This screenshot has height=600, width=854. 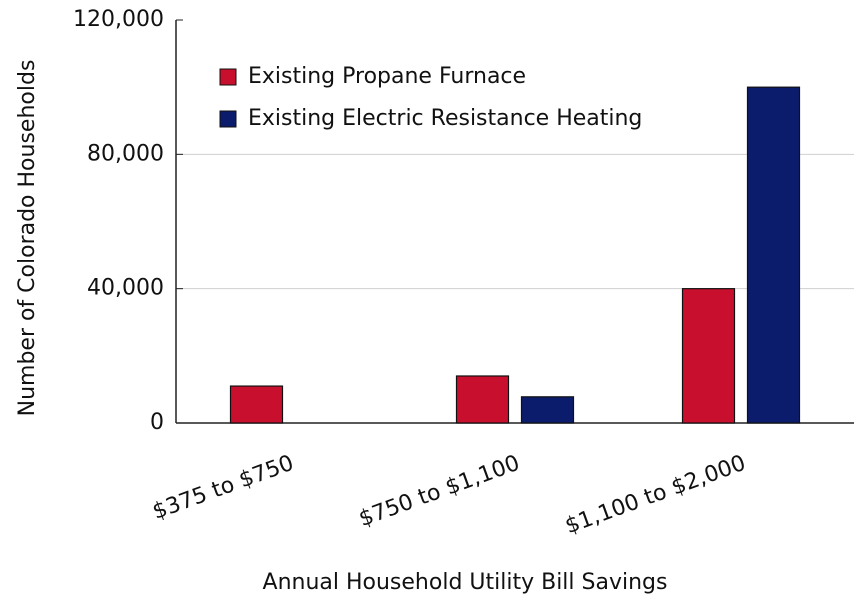 I want to click on y-tick-label: 80,000, so click(x=125, y=153).